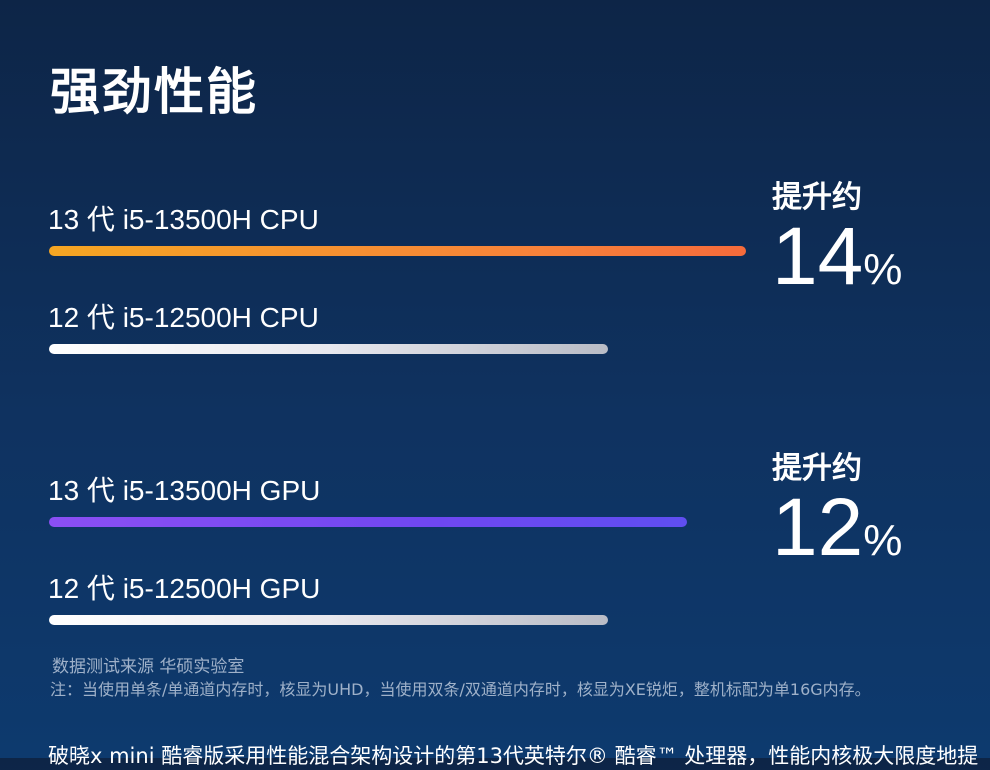 The width and height of the screenshot is (990, 770). What do you see at coordinates (328, 349) in the screenshot?
I see `cpu-12-bar` at bounding box center [328, 349].